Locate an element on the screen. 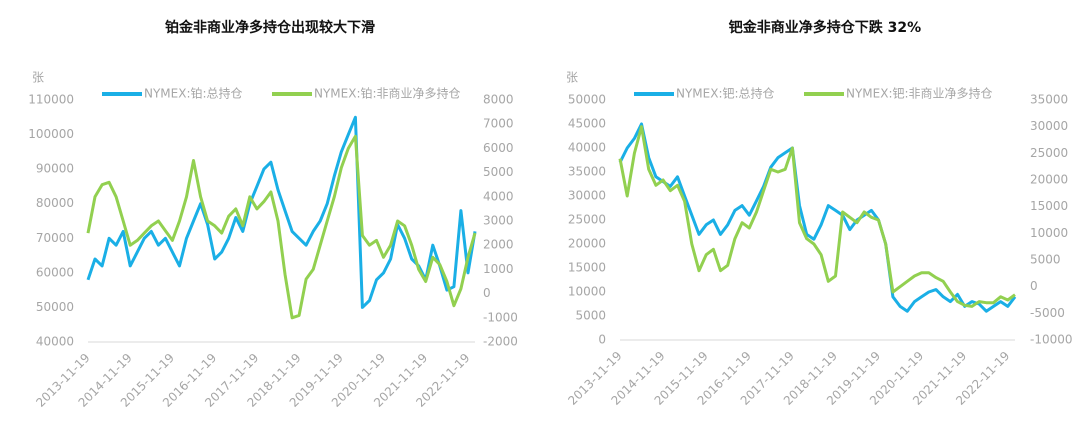 Image resolution: width=1080 pixels, height=423 pixels. chart-title: 钯金非商业净多持仓下跌 32% is located at coordinates (824, 27).